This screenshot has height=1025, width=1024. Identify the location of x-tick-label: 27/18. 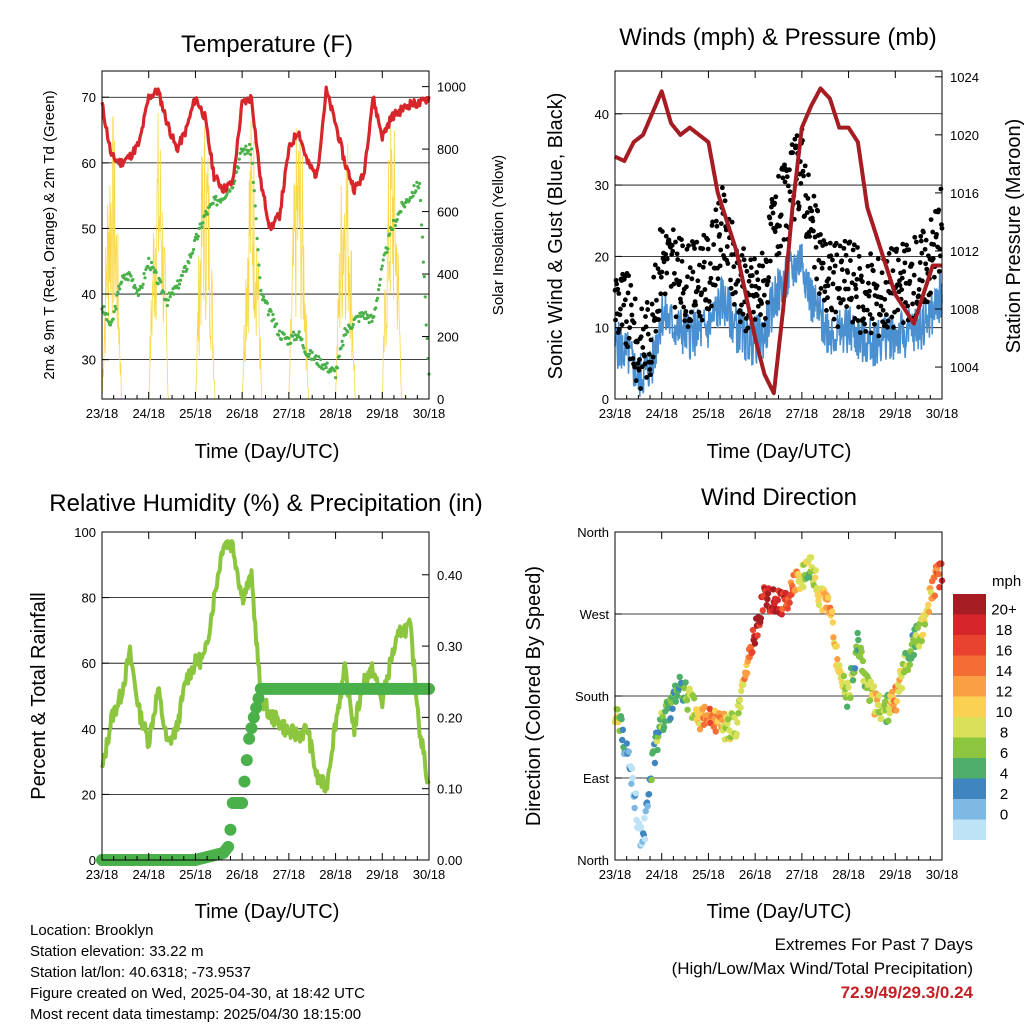
(289, 874).